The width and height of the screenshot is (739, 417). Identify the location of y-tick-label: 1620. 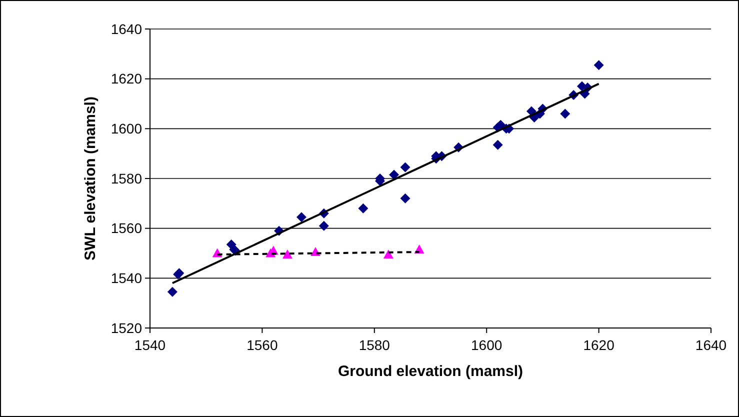
(126, 78).